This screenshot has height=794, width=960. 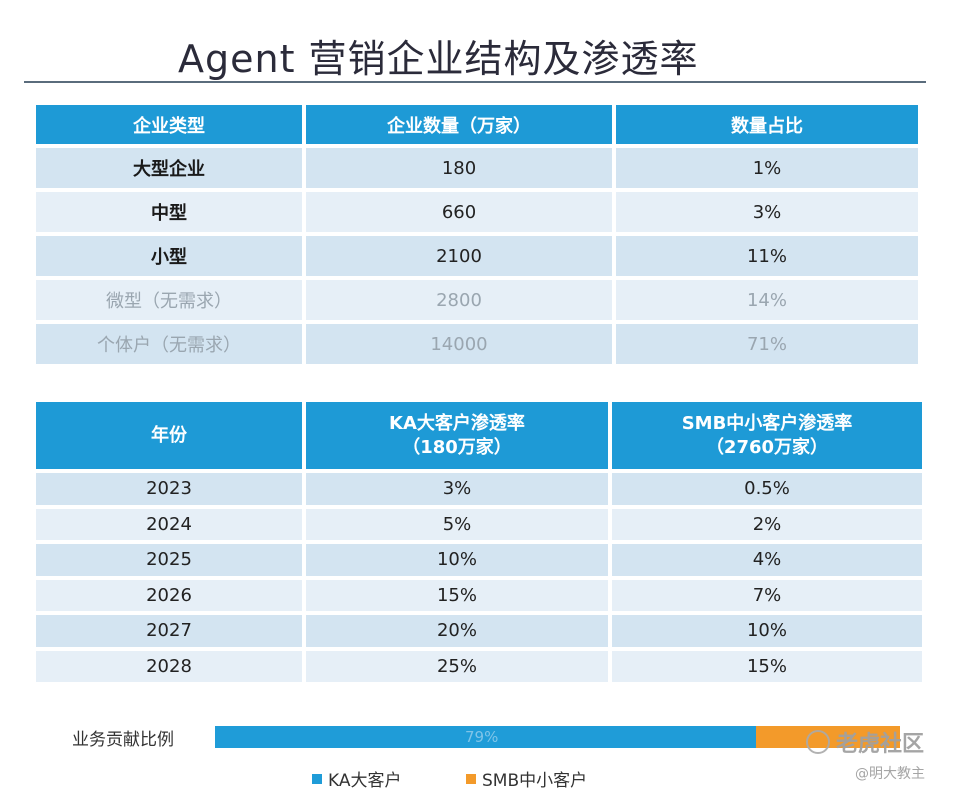 I want to click on table-row: 小型 2100 11%, so click(x=477, y=256).